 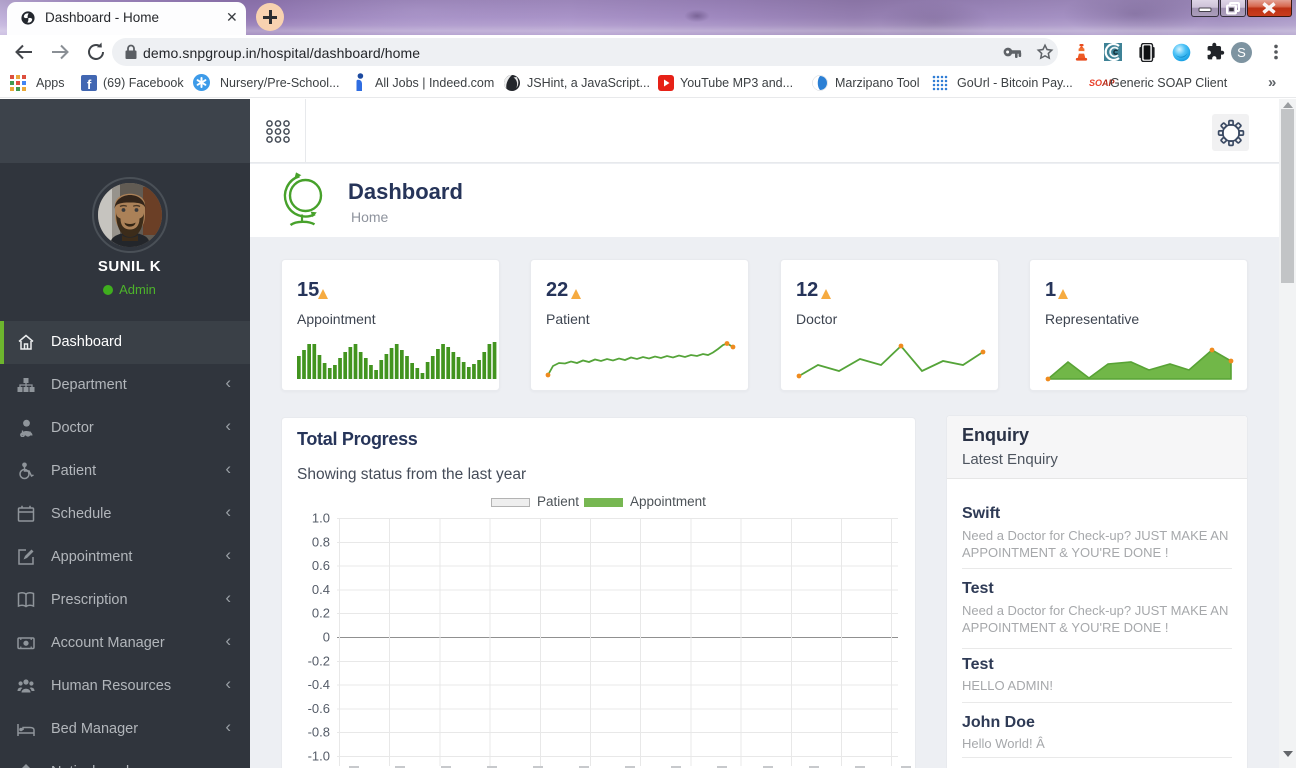 What do you see at coordinates (321, 541) in the screenshot?
I see `svg-text: 0.8` at bounding box center [321, 541].